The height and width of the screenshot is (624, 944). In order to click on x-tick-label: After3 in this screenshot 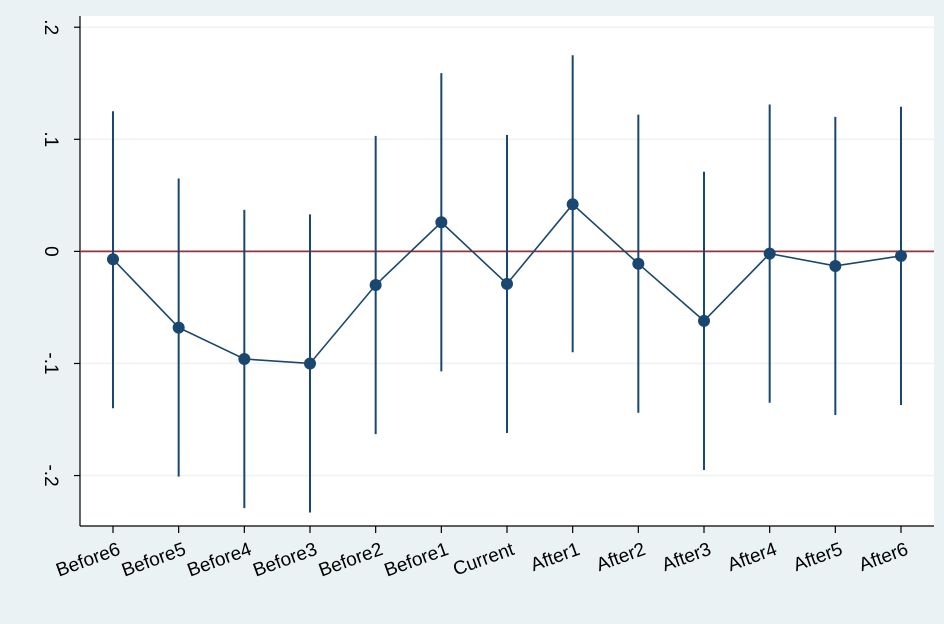, I will do `click(686, 557)`.